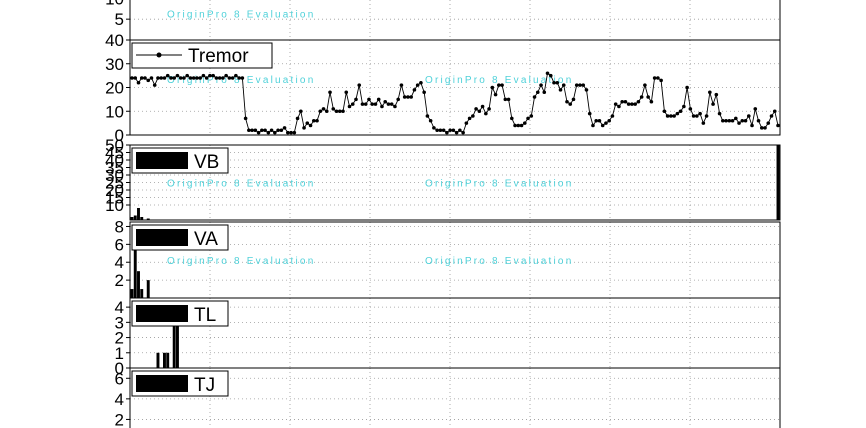  What do you see at coordinates (167, 345) in the screenshot?
I see `series-TL` at bounding box center [167, 345].